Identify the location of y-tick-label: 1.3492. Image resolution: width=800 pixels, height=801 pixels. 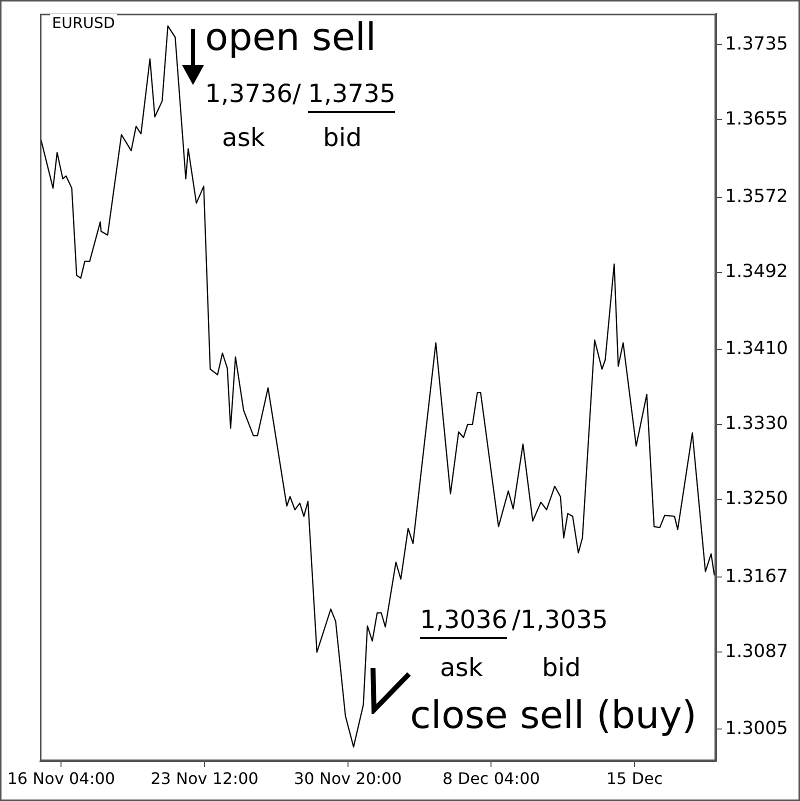
(756, 271).